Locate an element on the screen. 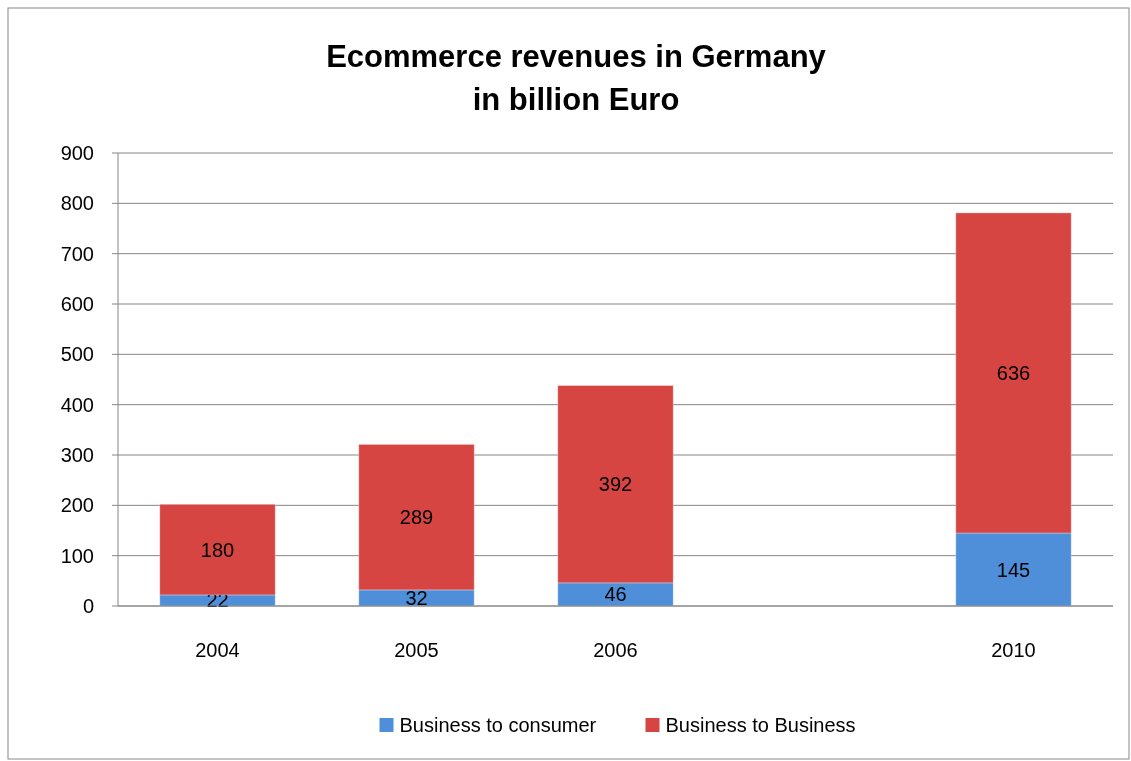 The height and width of the screenshot is (761, 1131). legend-label: Business to consumer is located at coordinates (498, 725).